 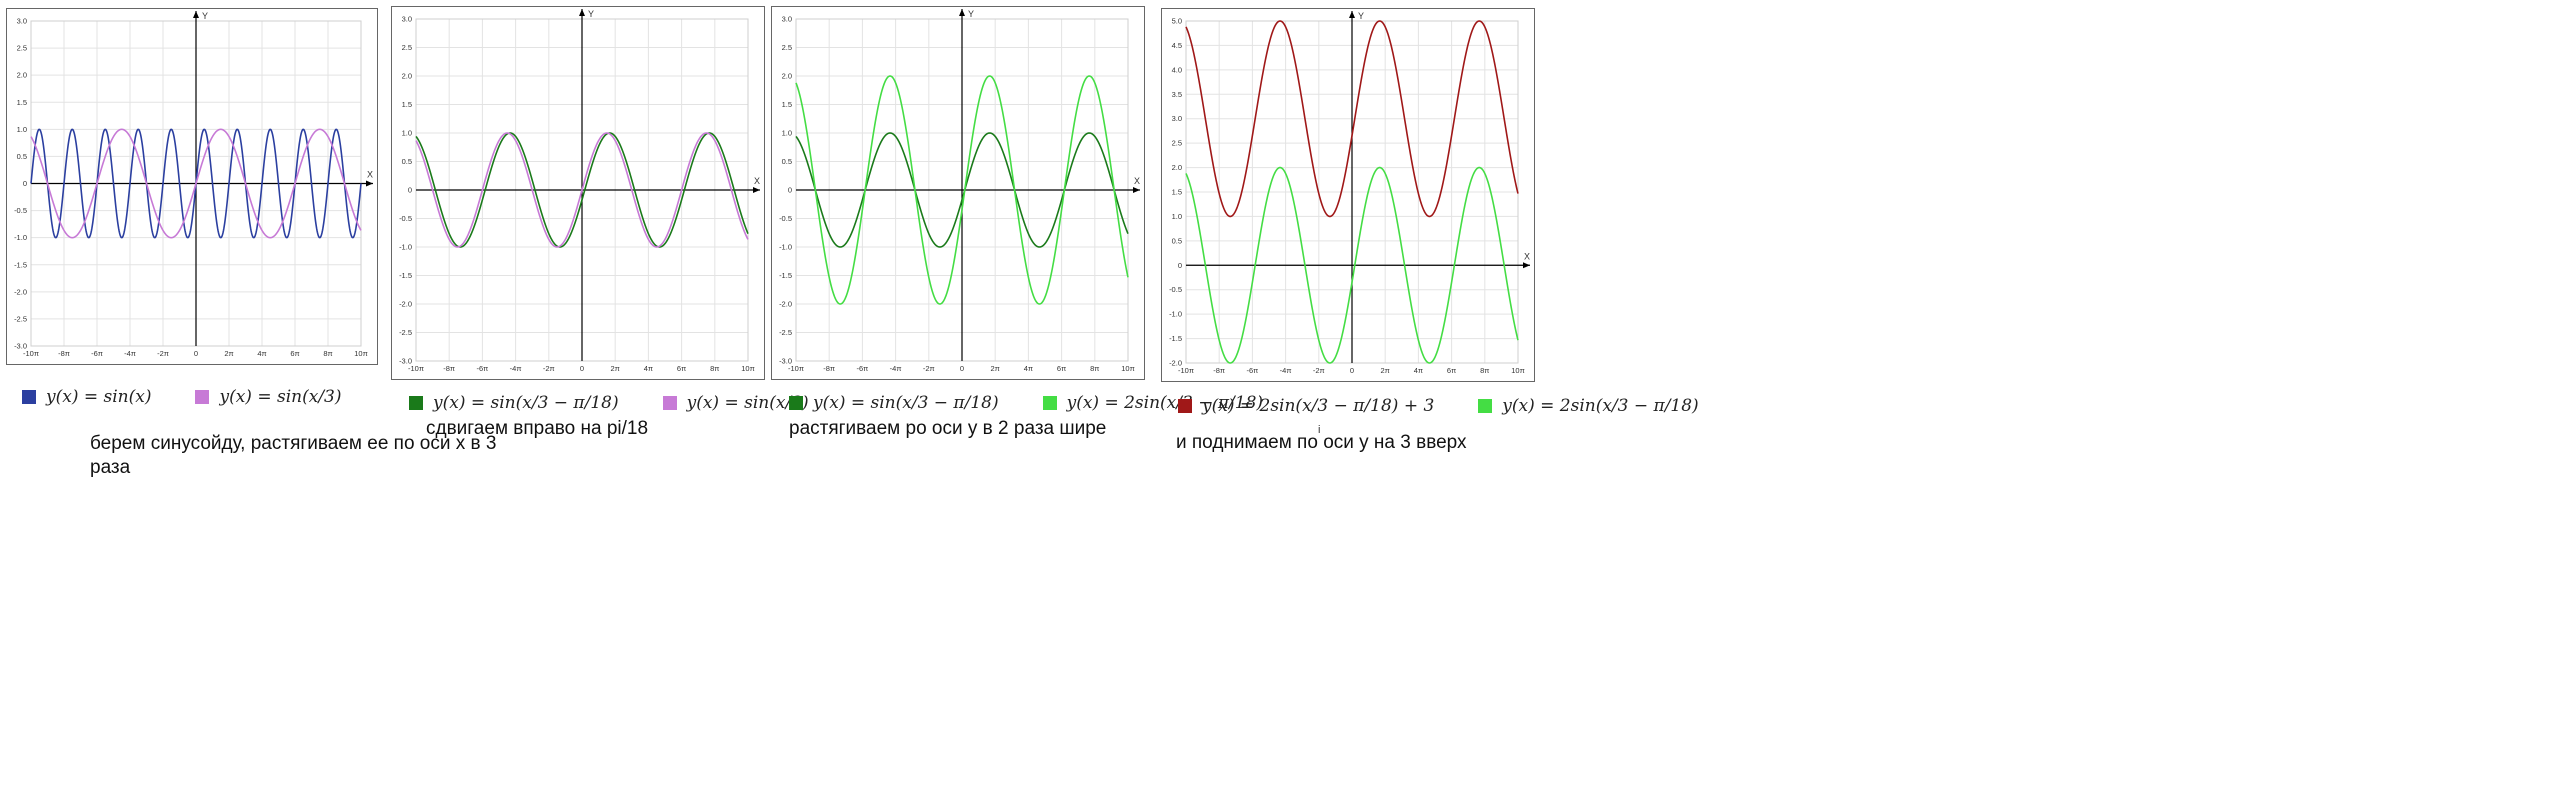 I want to click on caption-4: и поднимаем по оси у на 3 вверх, so click(x=1321, y=442).